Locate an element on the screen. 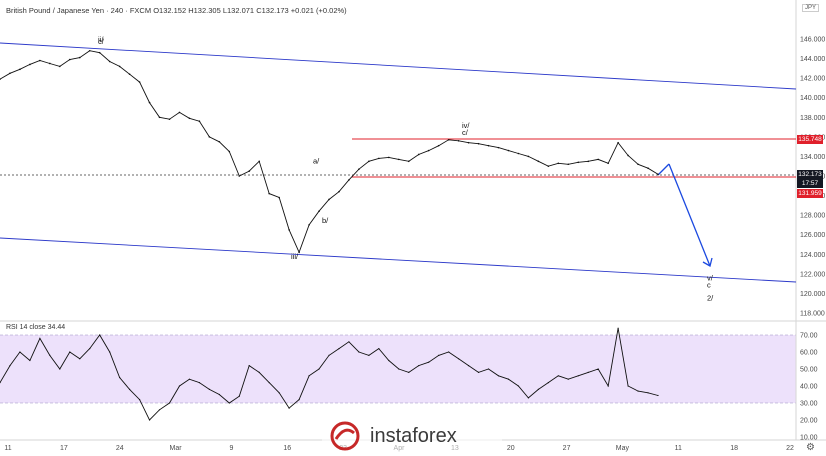 The height and width of the screenshot is (456, 826). wave-label: iii/ is located at coordinates (295, 256).